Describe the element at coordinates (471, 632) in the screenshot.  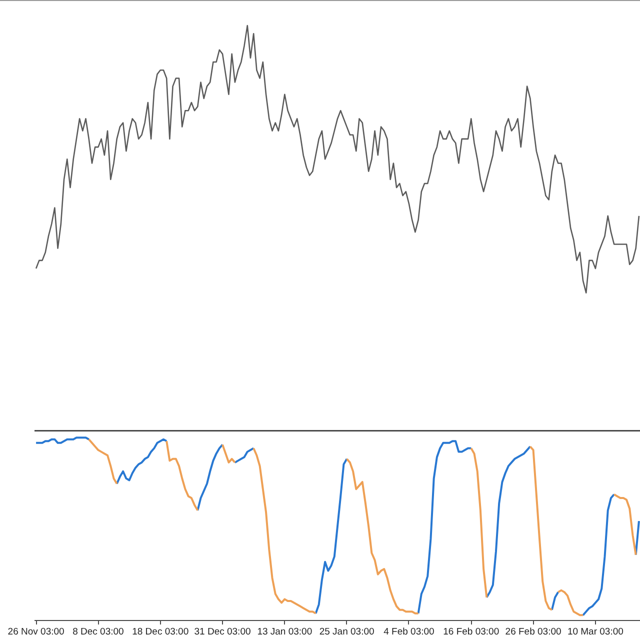
I see `x-tick-label: 16 Feb 03:00` at that location.